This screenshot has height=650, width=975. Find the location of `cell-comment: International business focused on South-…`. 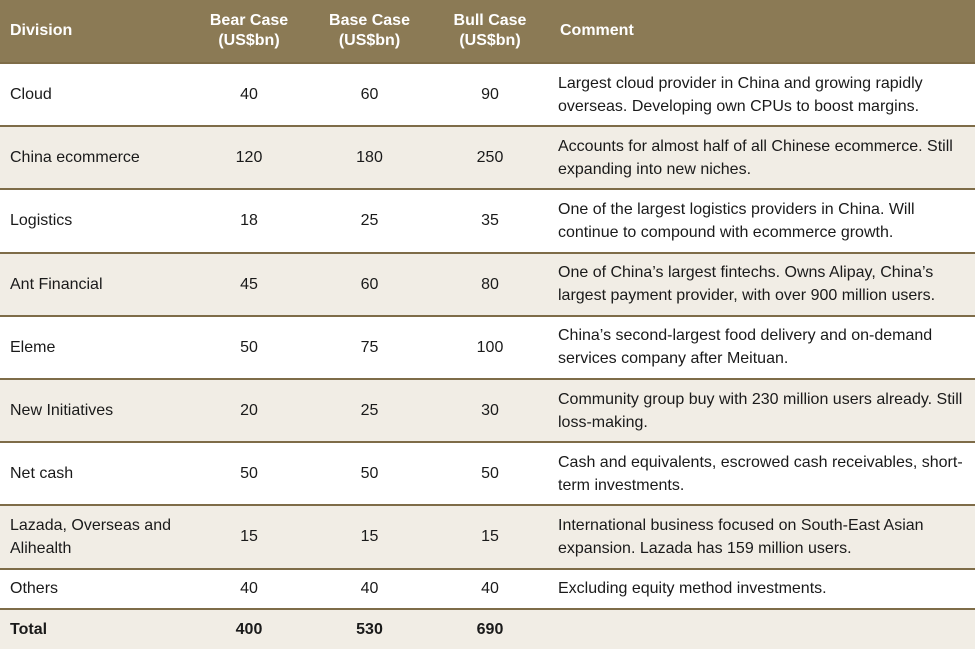

cell-comment: International business focused on South-… is located at coordinates (741, 536).